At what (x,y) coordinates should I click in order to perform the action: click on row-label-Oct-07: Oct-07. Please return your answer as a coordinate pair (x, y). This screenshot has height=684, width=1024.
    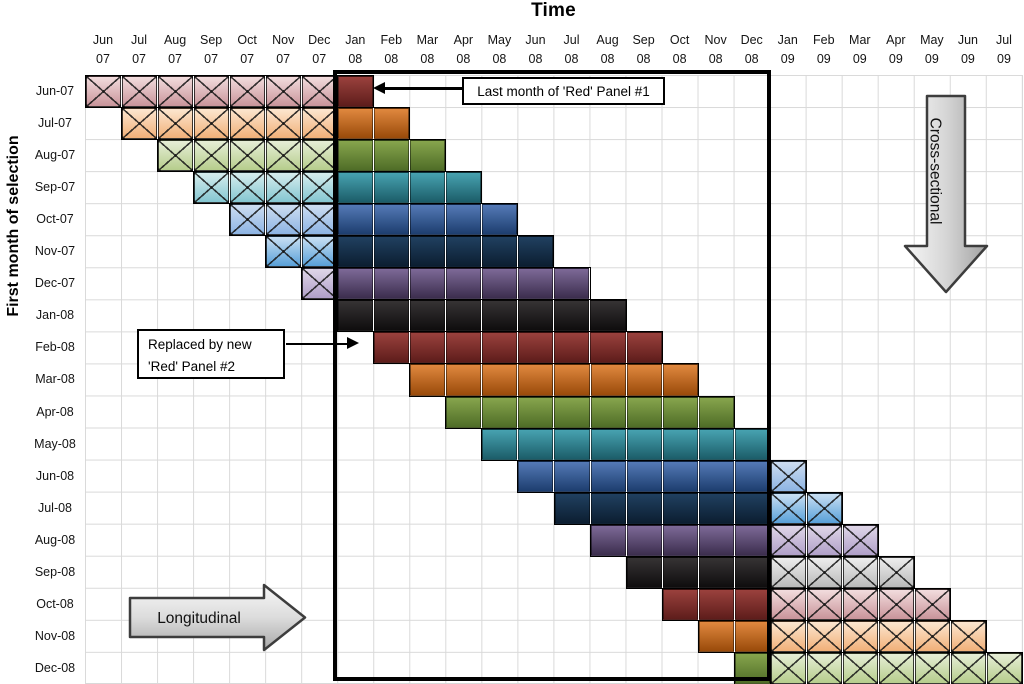
    Looking at the image, I should click on (55, 219).